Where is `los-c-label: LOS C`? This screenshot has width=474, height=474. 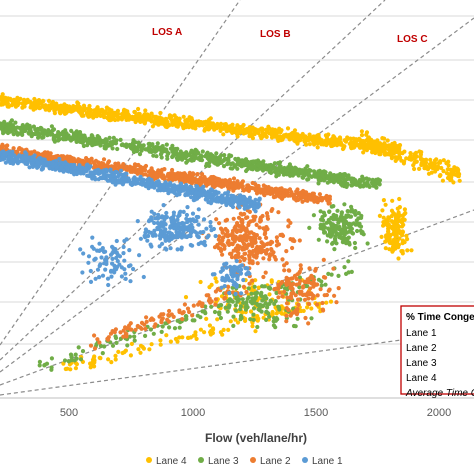 los-c-label: LOS C is located at coordinates (412, 39).